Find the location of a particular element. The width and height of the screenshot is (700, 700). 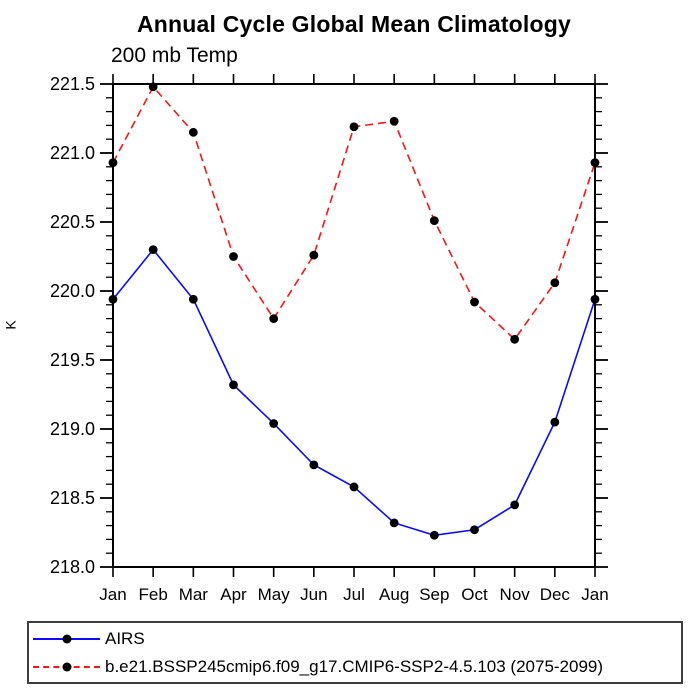

month-label: Jun is located at coordinates (313, 594).